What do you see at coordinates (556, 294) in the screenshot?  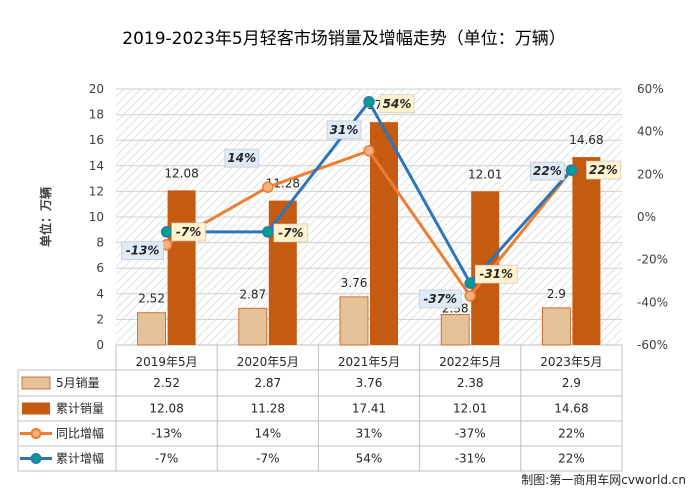 I see `bar-value-label: 2.9` at bounding box center [556, 294].